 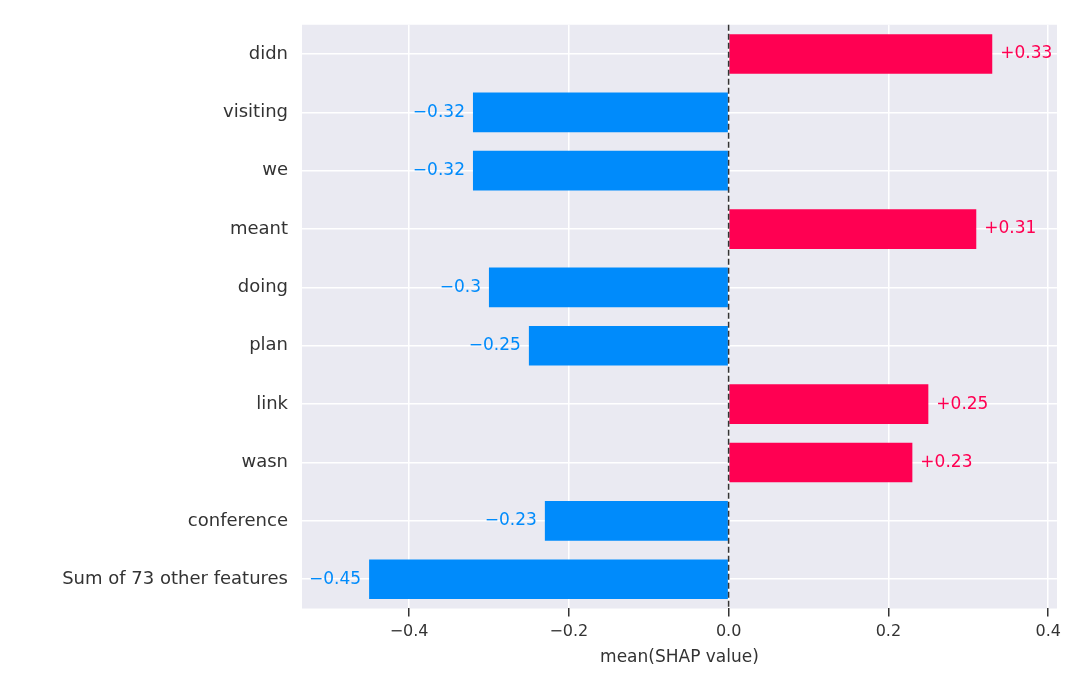 I want to click on data-label: +0.33, so click(x=1026, y=52).